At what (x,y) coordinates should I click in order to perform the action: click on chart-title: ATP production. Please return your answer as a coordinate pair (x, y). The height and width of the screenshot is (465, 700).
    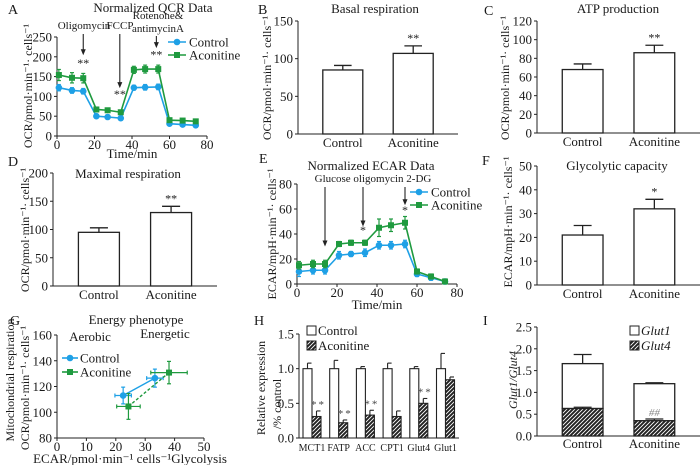
    Looking at the image, I should click on (618, 8).